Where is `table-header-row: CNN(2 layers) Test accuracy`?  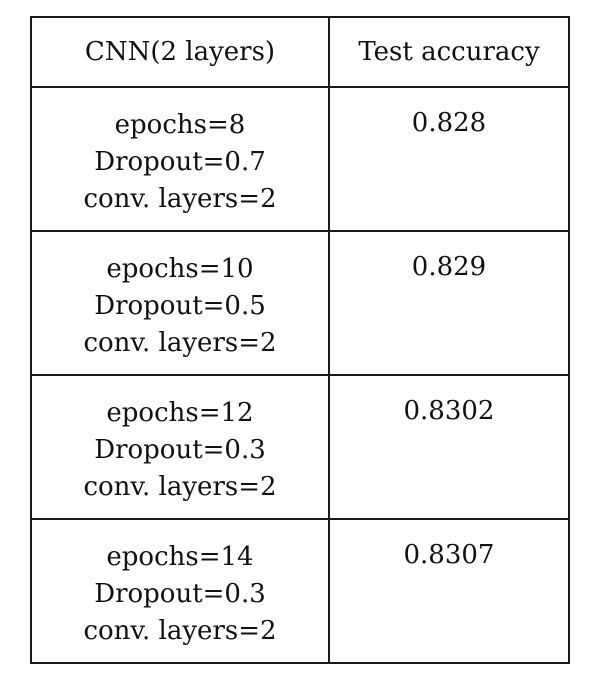 table-header-row: CNN(2 layers) Test accuracy is located at coordinates (300, 52).